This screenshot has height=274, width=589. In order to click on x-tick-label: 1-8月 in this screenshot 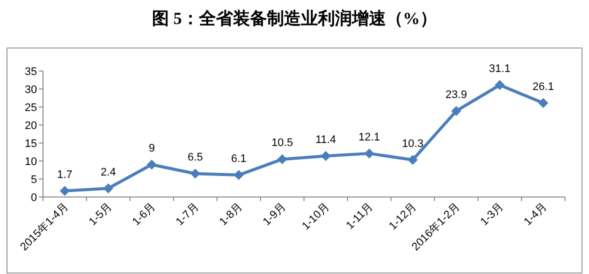, I will do `click(231, 214)`.